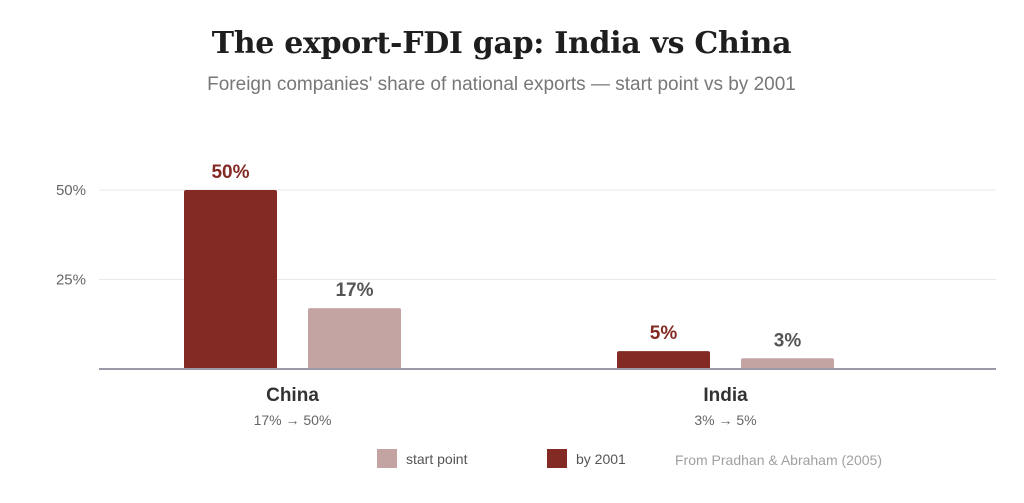 The height and width of the screenshot is (503, 1024). I want to click on chart-title: The export-FDI gap: India vs China, so click(501, 43).